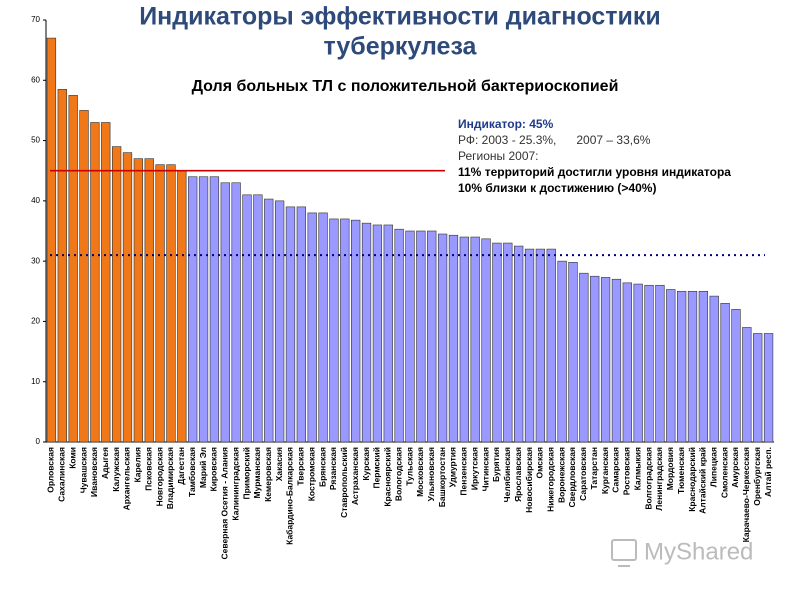 The image size is (800, 600). Describe the element at coordinates (257, 473) in the screenshot. I see `x-tick-label: Мурманская` at that location.